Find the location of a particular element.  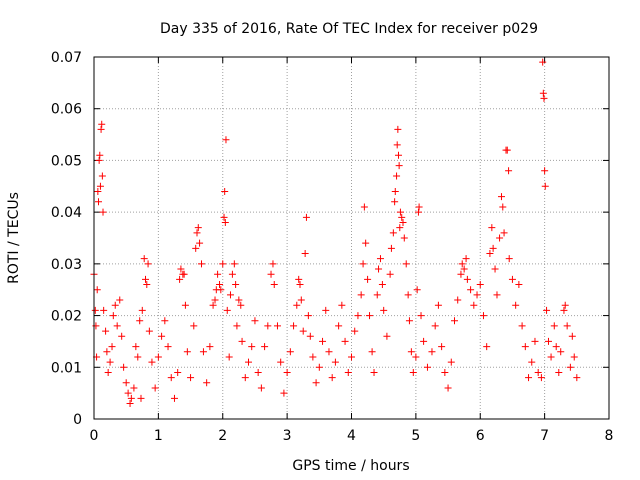

y-tick-label: 0.06 is located at coordinates (66, 110).